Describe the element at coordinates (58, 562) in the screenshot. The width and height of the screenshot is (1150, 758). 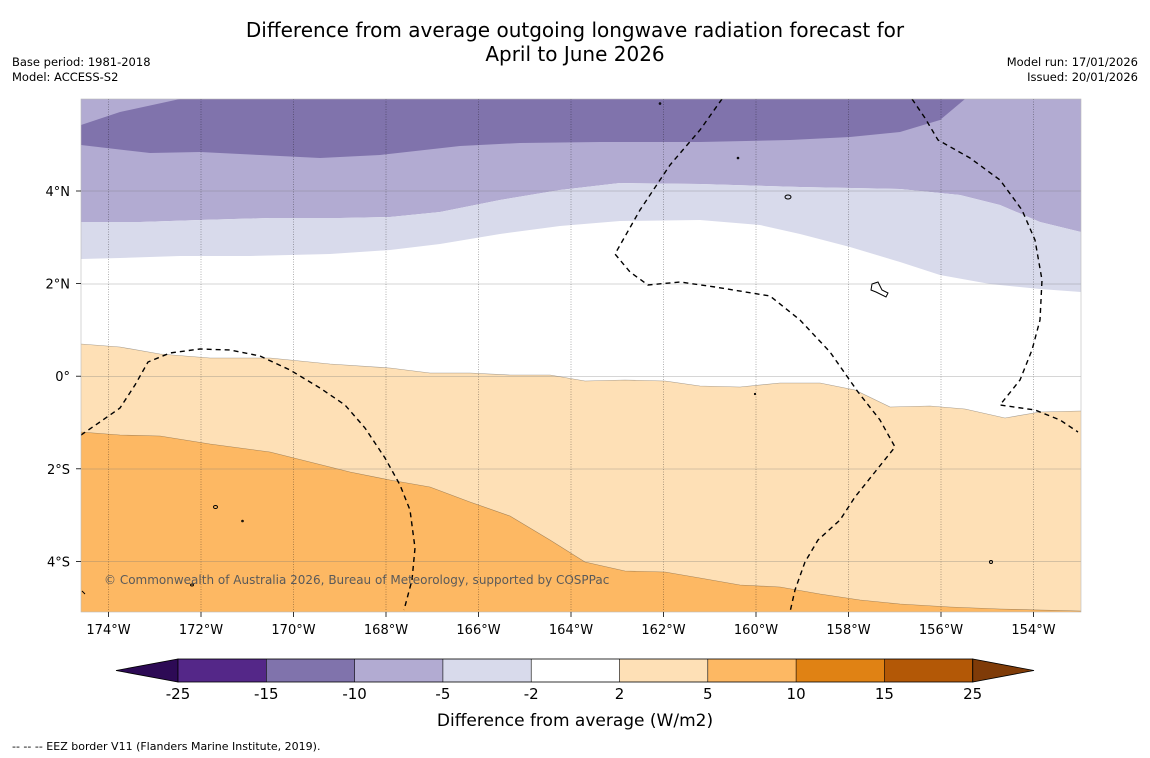
I see `y-tick-label: 4°S` at that location.